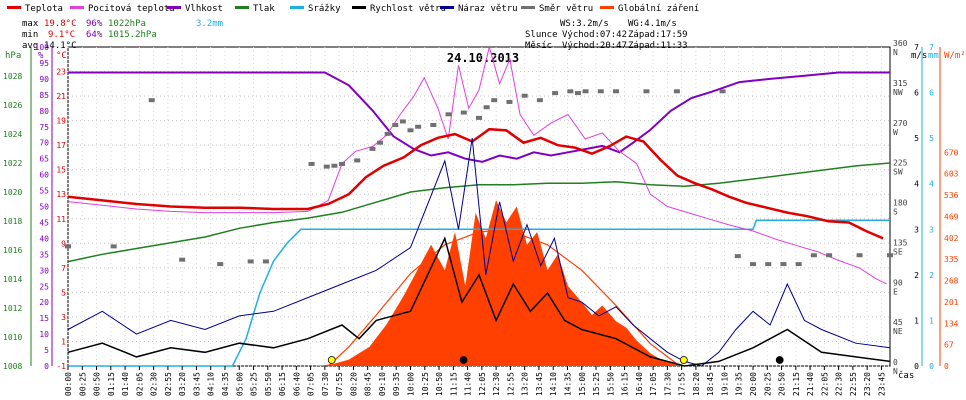 This screenshot has width=966, height=400. What do you see at coordinates (111, 384) in the screenshot?
I see `x-tick-label-3: 01:15` at bounding box center [111, 384].